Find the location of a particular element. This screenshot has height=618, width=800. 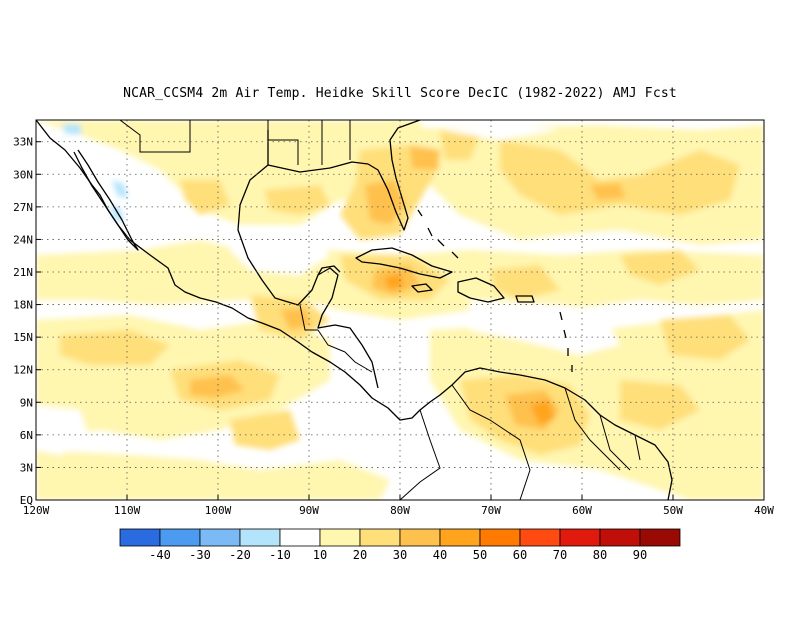

lon-tick-label: 120W is located at coordinates (36, 510).